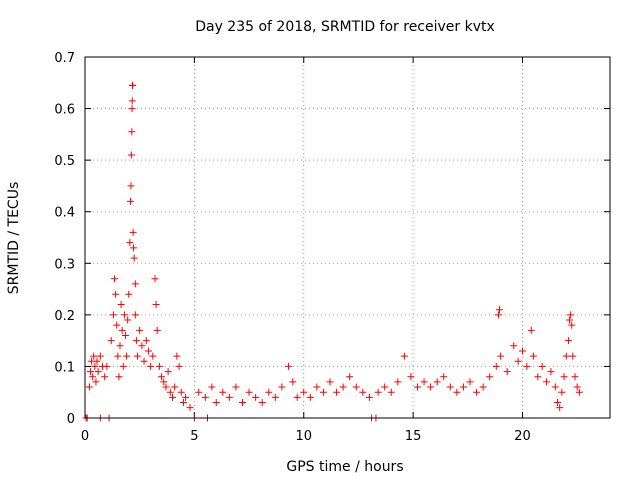 This screenshot has height=480, width=640. What do you see at coordinates (85, 436) in the screenshot?
I see `x-tick-label: 0` at bounding box center [85, 436].